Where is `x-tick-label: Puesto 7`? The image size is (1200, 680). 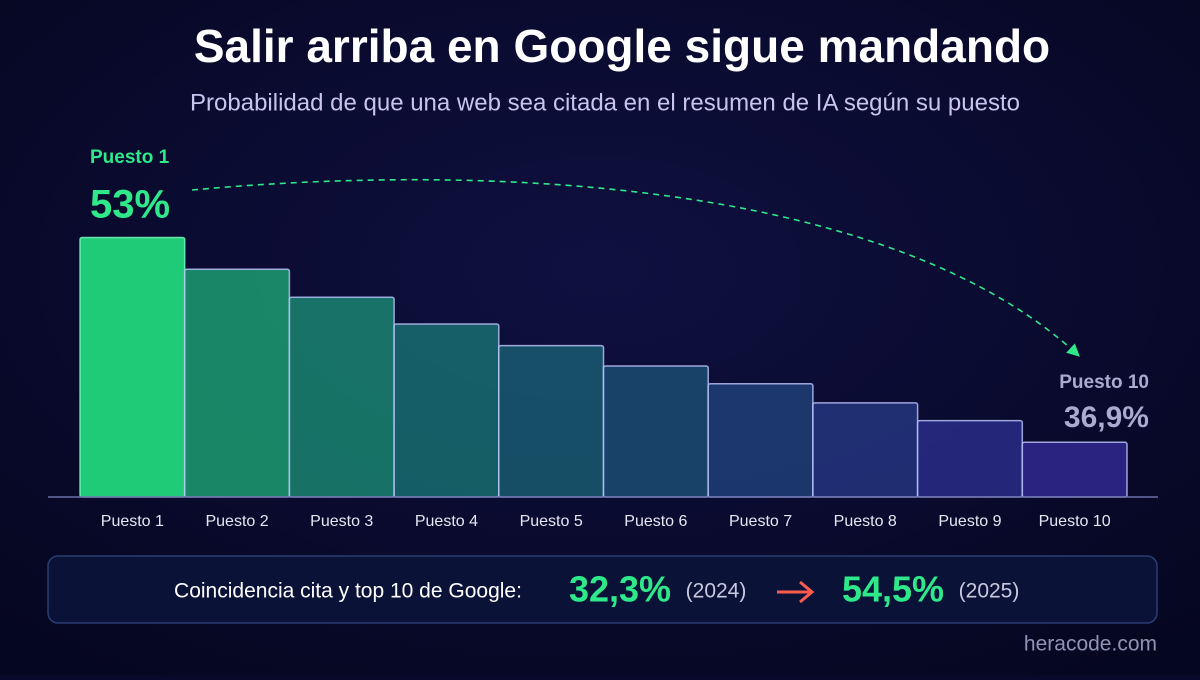 x-tick-label: Puesto 7 is located at coordinates (760, 521).